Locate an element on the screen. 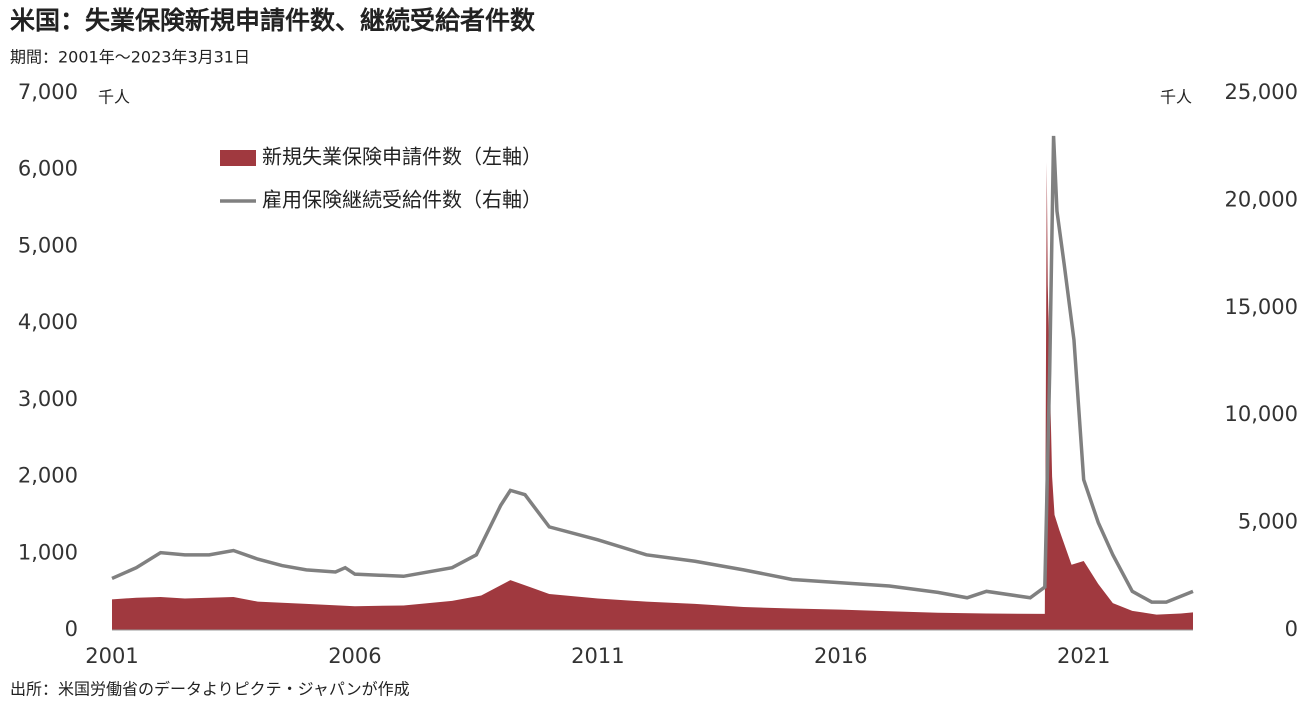 This screenshot has width=1309, height=708. x-tick-label: 2016 is located at coordinates (840, 656).